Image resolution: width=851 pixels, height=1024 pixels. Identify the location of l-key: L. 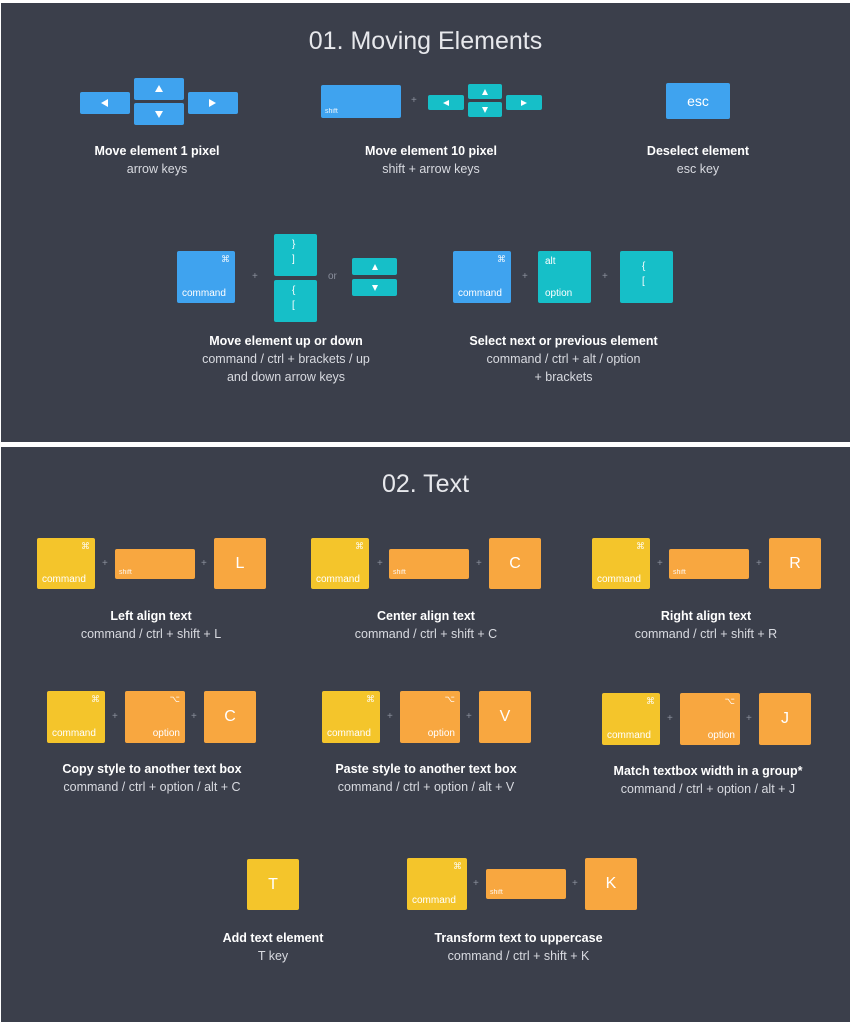
(240, 563).